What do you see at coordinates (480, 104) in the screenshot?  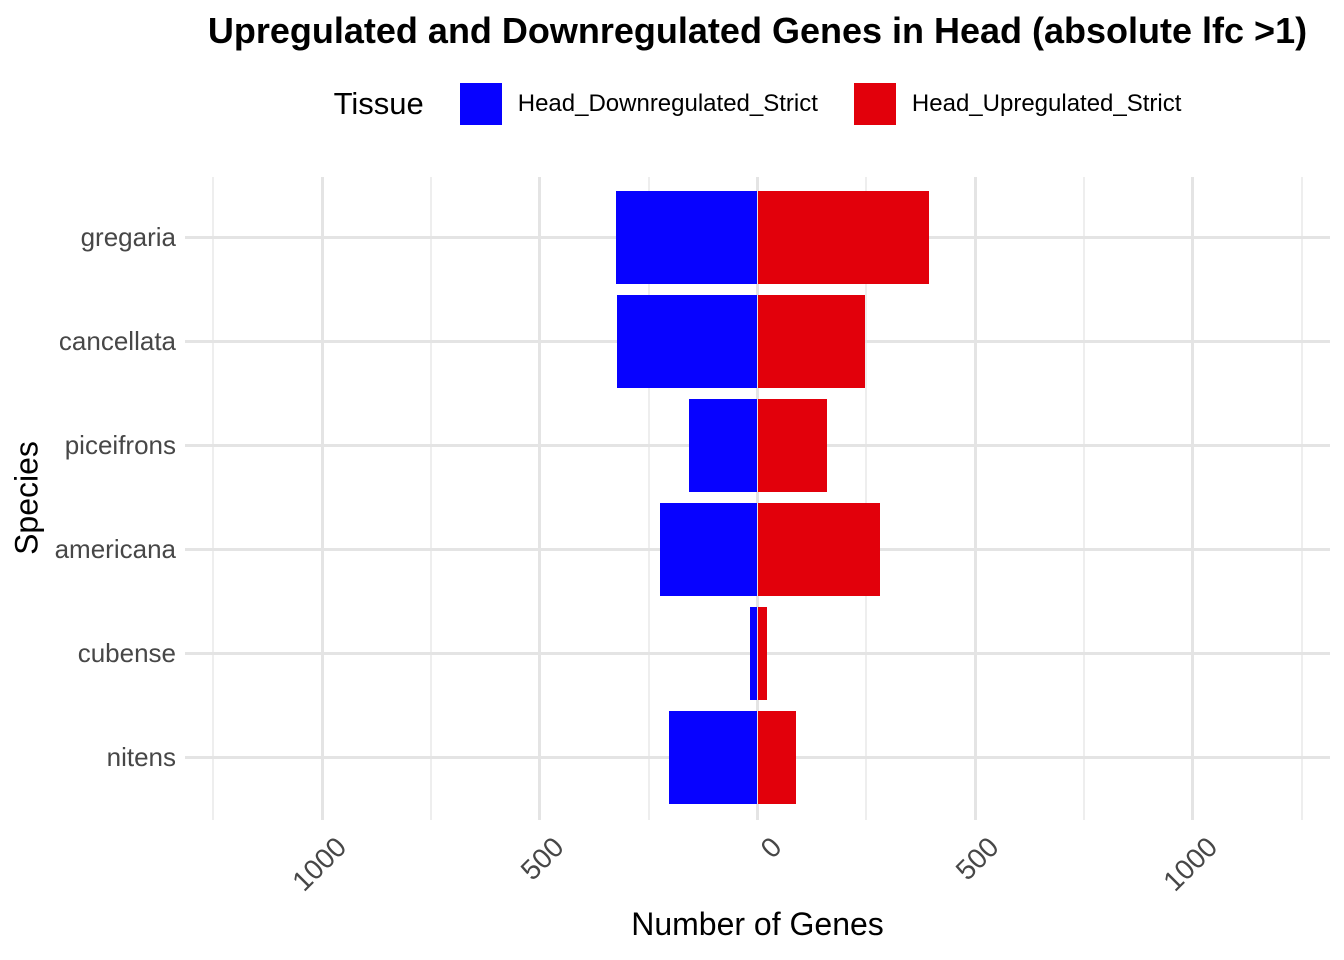 I see `legend-key-downregulated-swatch` at bounding box center [480, 104].